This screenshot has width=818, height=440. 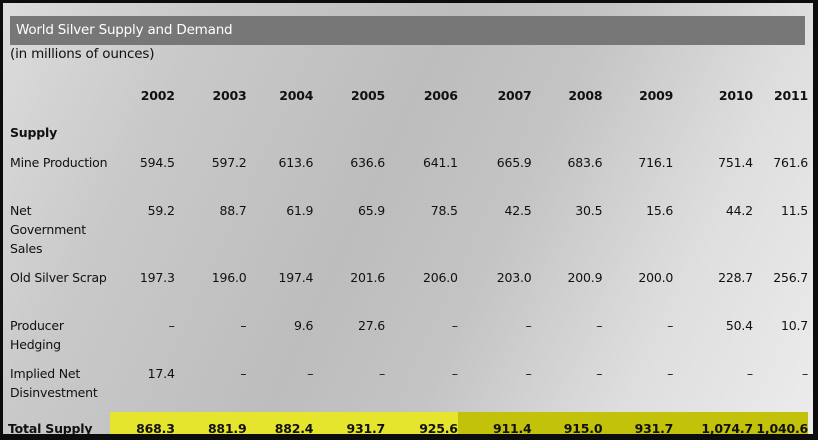 I want to click on year-header: 2004, so click(x=296, y=95).